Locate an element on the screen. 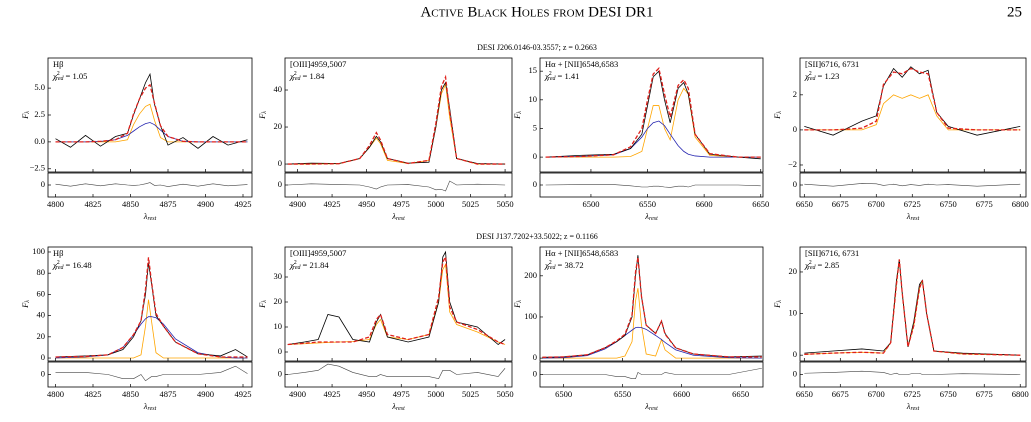  x-tick-label: 6725 is located at coordinates (912, 204).